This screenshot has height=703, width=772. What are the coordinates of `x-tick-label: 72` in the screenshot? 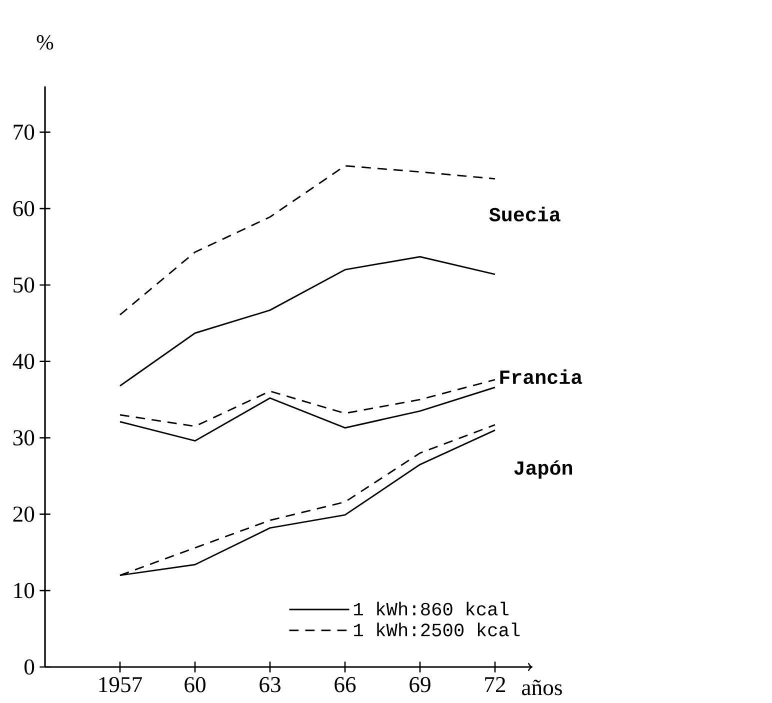 It's located at (495, 684).